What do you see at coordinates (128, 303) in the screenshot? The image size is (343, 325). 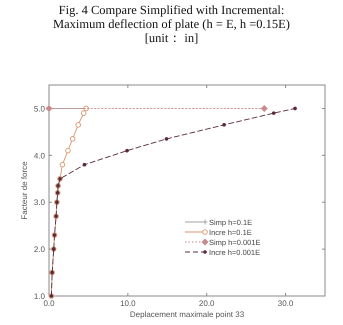 I see `x-tick-label: 10.0` at bounding box center [128, 303].